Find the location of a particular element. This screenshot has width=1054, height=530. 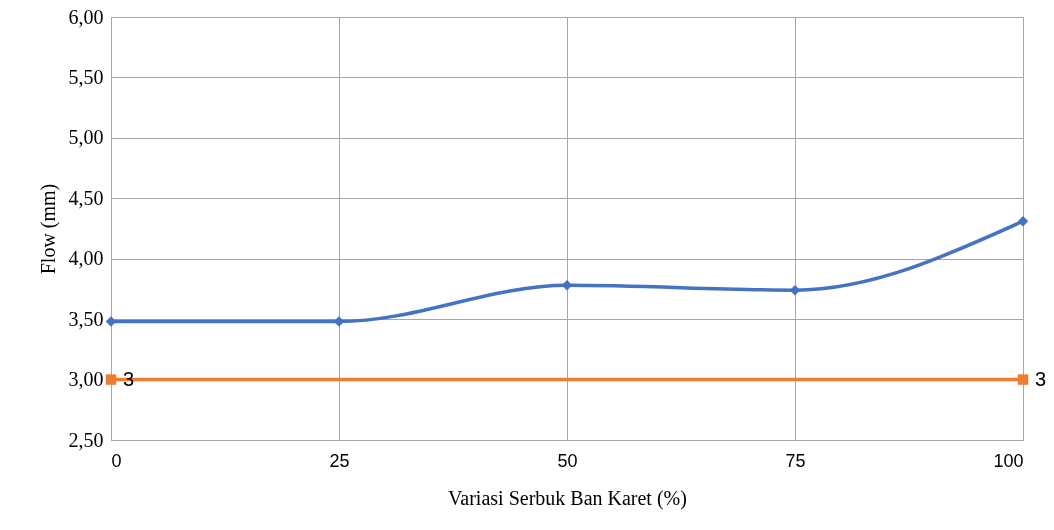

x-tick-label: 100 is located at coordinates (1008, 460).